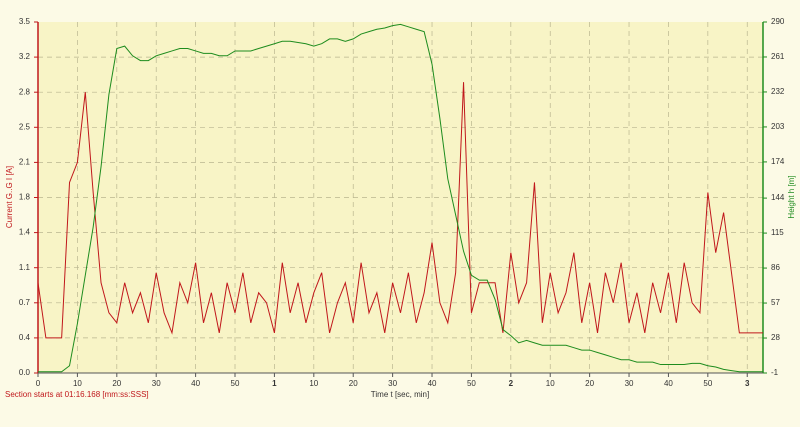 This screenshot has width=800, height=427. Describe the element at coordinates (25, 126) in the screenshot. I see `y-tick-label: 2.5` at that location.